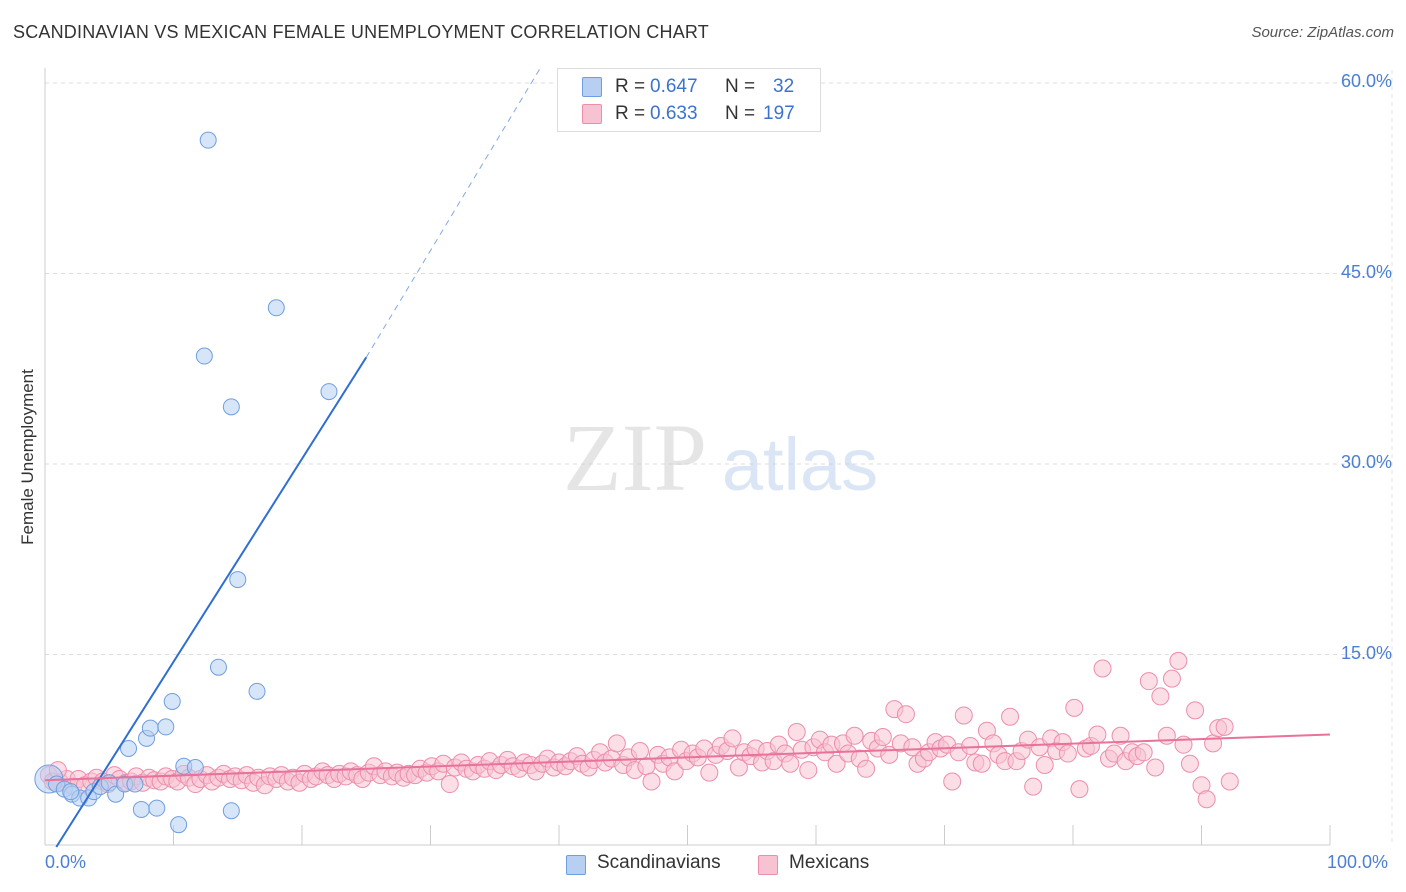 The image size is (1406, 892). I want to click on scandinavians-trend-line, so click(211, 602).